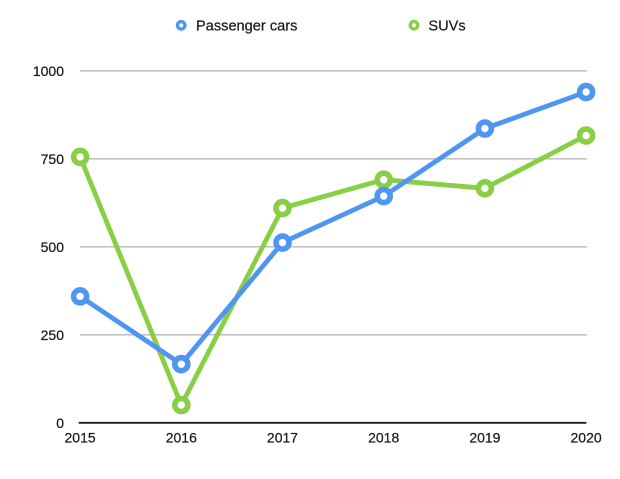 The height and width of the screenshot is (479, 620). I want to click on svg-text: 2016, so click(181, 437).